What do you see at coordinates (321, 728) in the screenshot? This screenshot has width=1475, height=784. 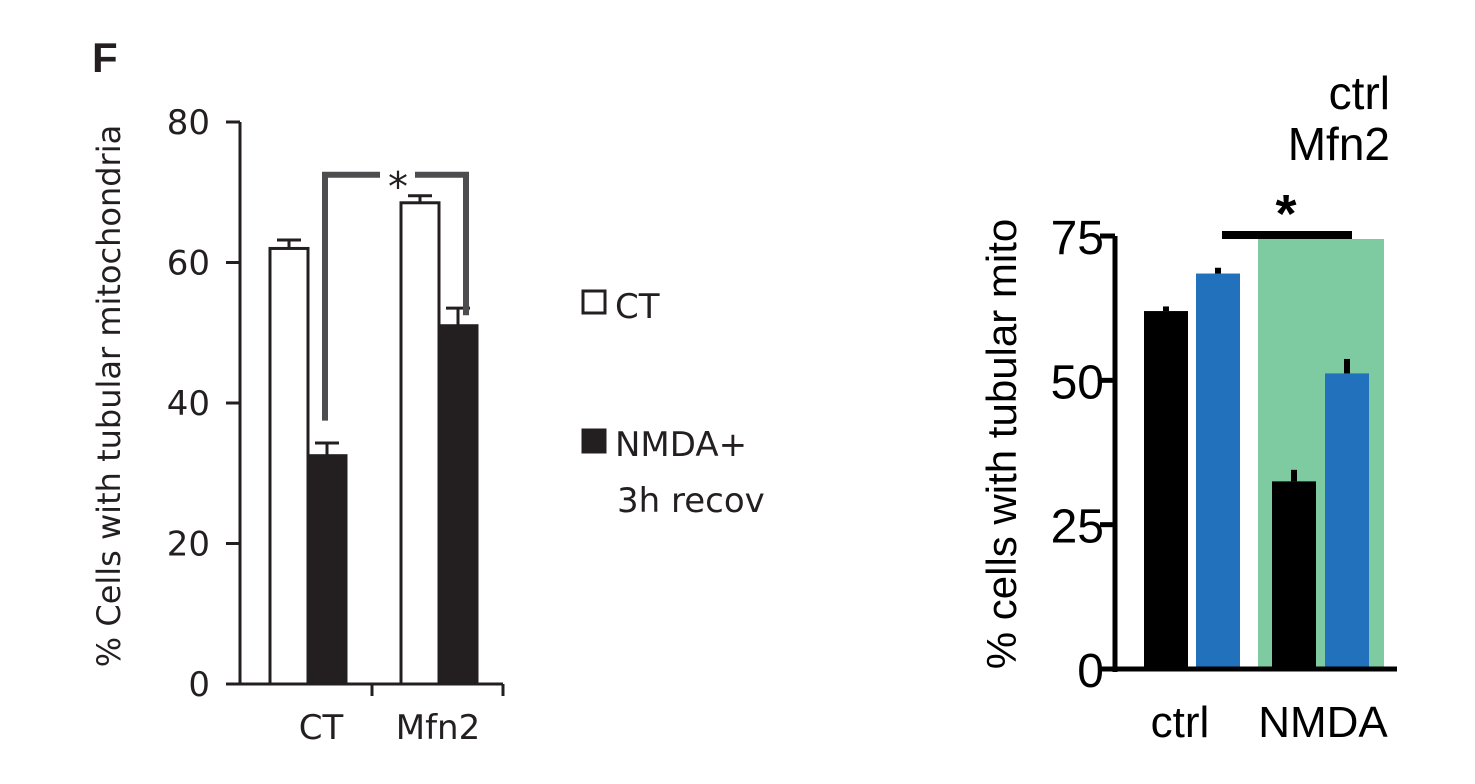 I see `x-category-label: CT` at bounding box center [321, 728].